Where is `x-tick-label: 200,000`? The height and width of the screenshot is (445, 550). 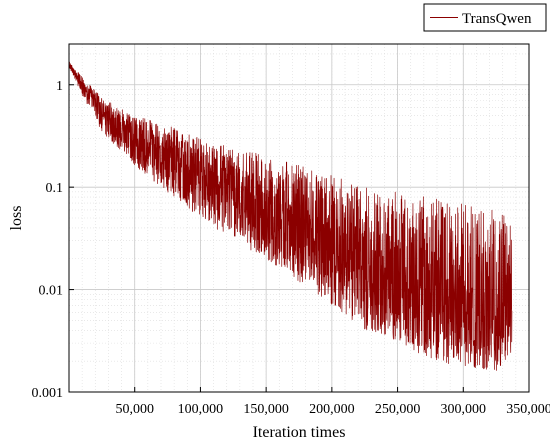
x-tick-label: 200,000 is located at coordinates (332, 409).